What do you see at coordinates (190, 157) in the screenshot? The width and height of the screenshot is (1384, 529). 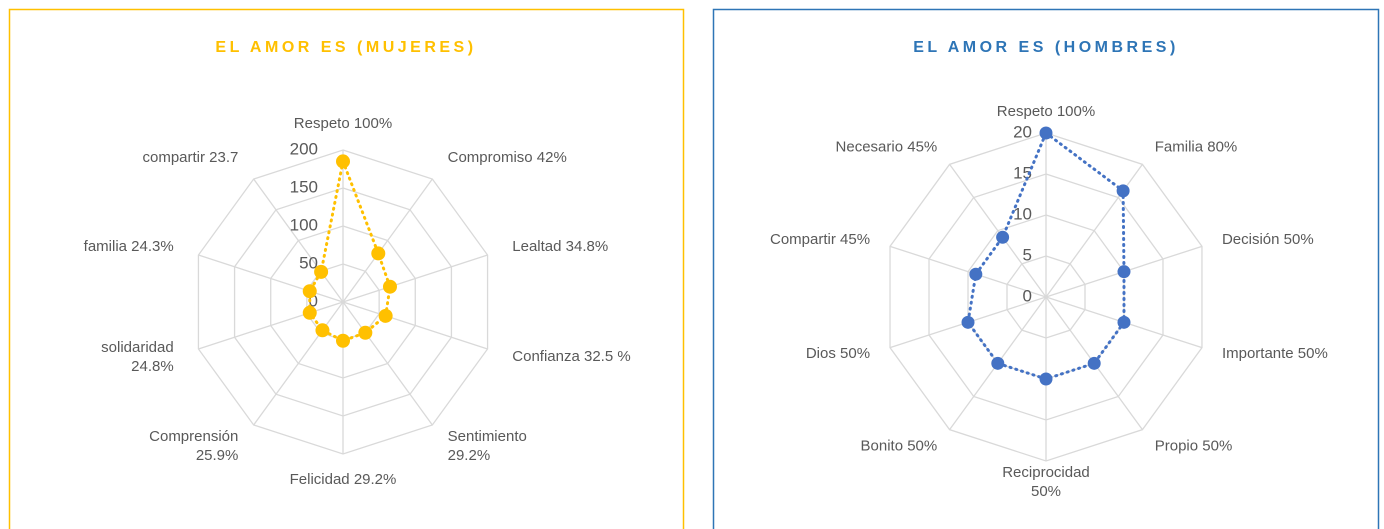 I see `category-label: compartir 23.7` at bounding box center [190, 157].